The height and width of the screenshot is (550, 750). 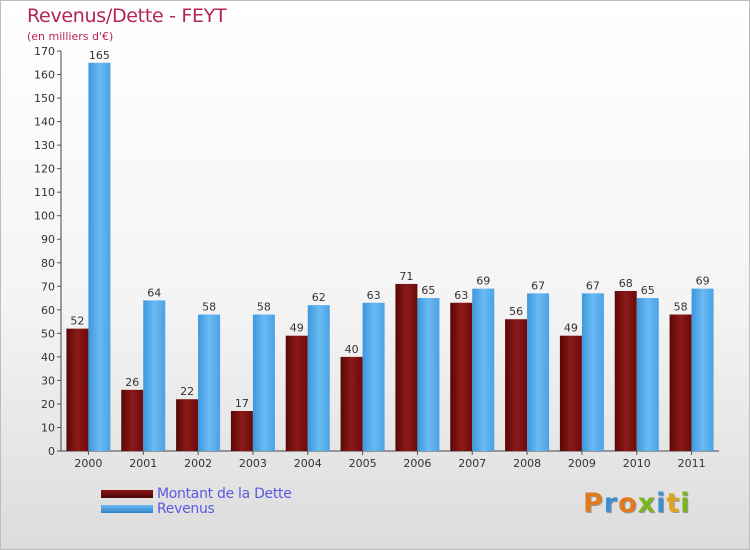 What do you see at coordinates (88, 463) in the screenshot?
I see `x-tick-label: 2000` at bounding box center [88, 463].